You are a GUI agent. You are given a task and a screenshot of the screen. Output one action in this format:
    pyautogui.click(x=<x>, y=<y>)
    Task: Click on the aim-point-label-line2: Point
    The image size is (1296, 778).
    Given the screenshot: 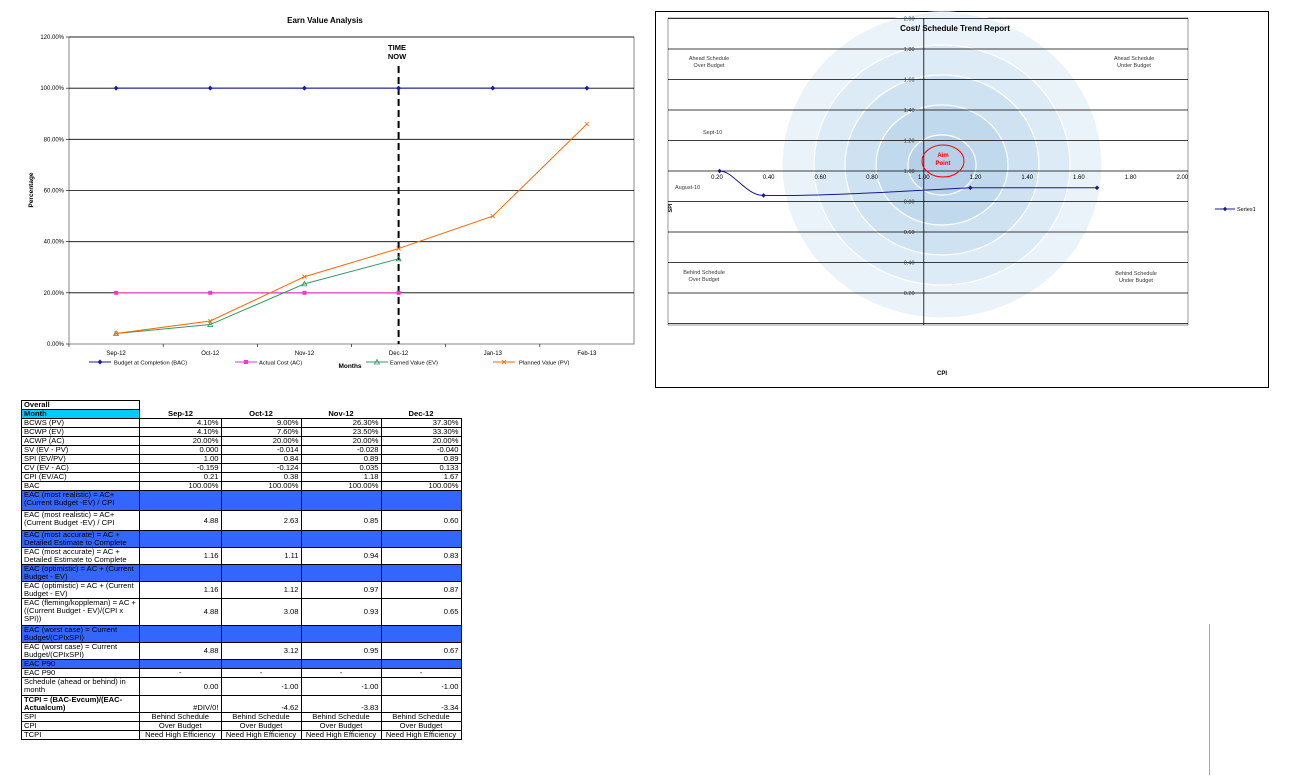 What is the action you would take?
    pyautogui.click(x=943, y=164)
    